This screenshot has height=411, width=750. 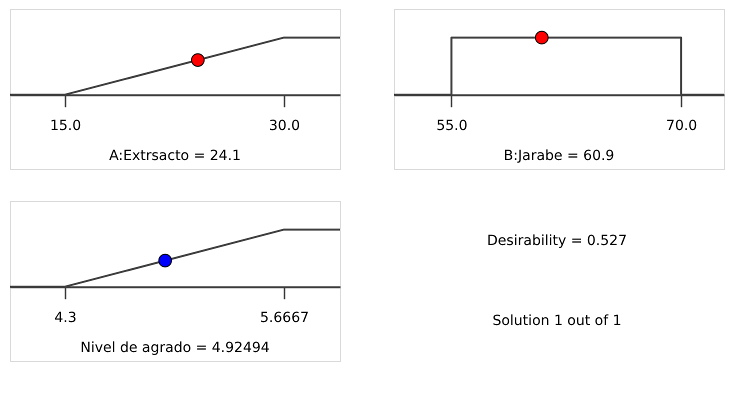 I want to click on text: Solution 1 out of 1, so click(x=557, y=321).